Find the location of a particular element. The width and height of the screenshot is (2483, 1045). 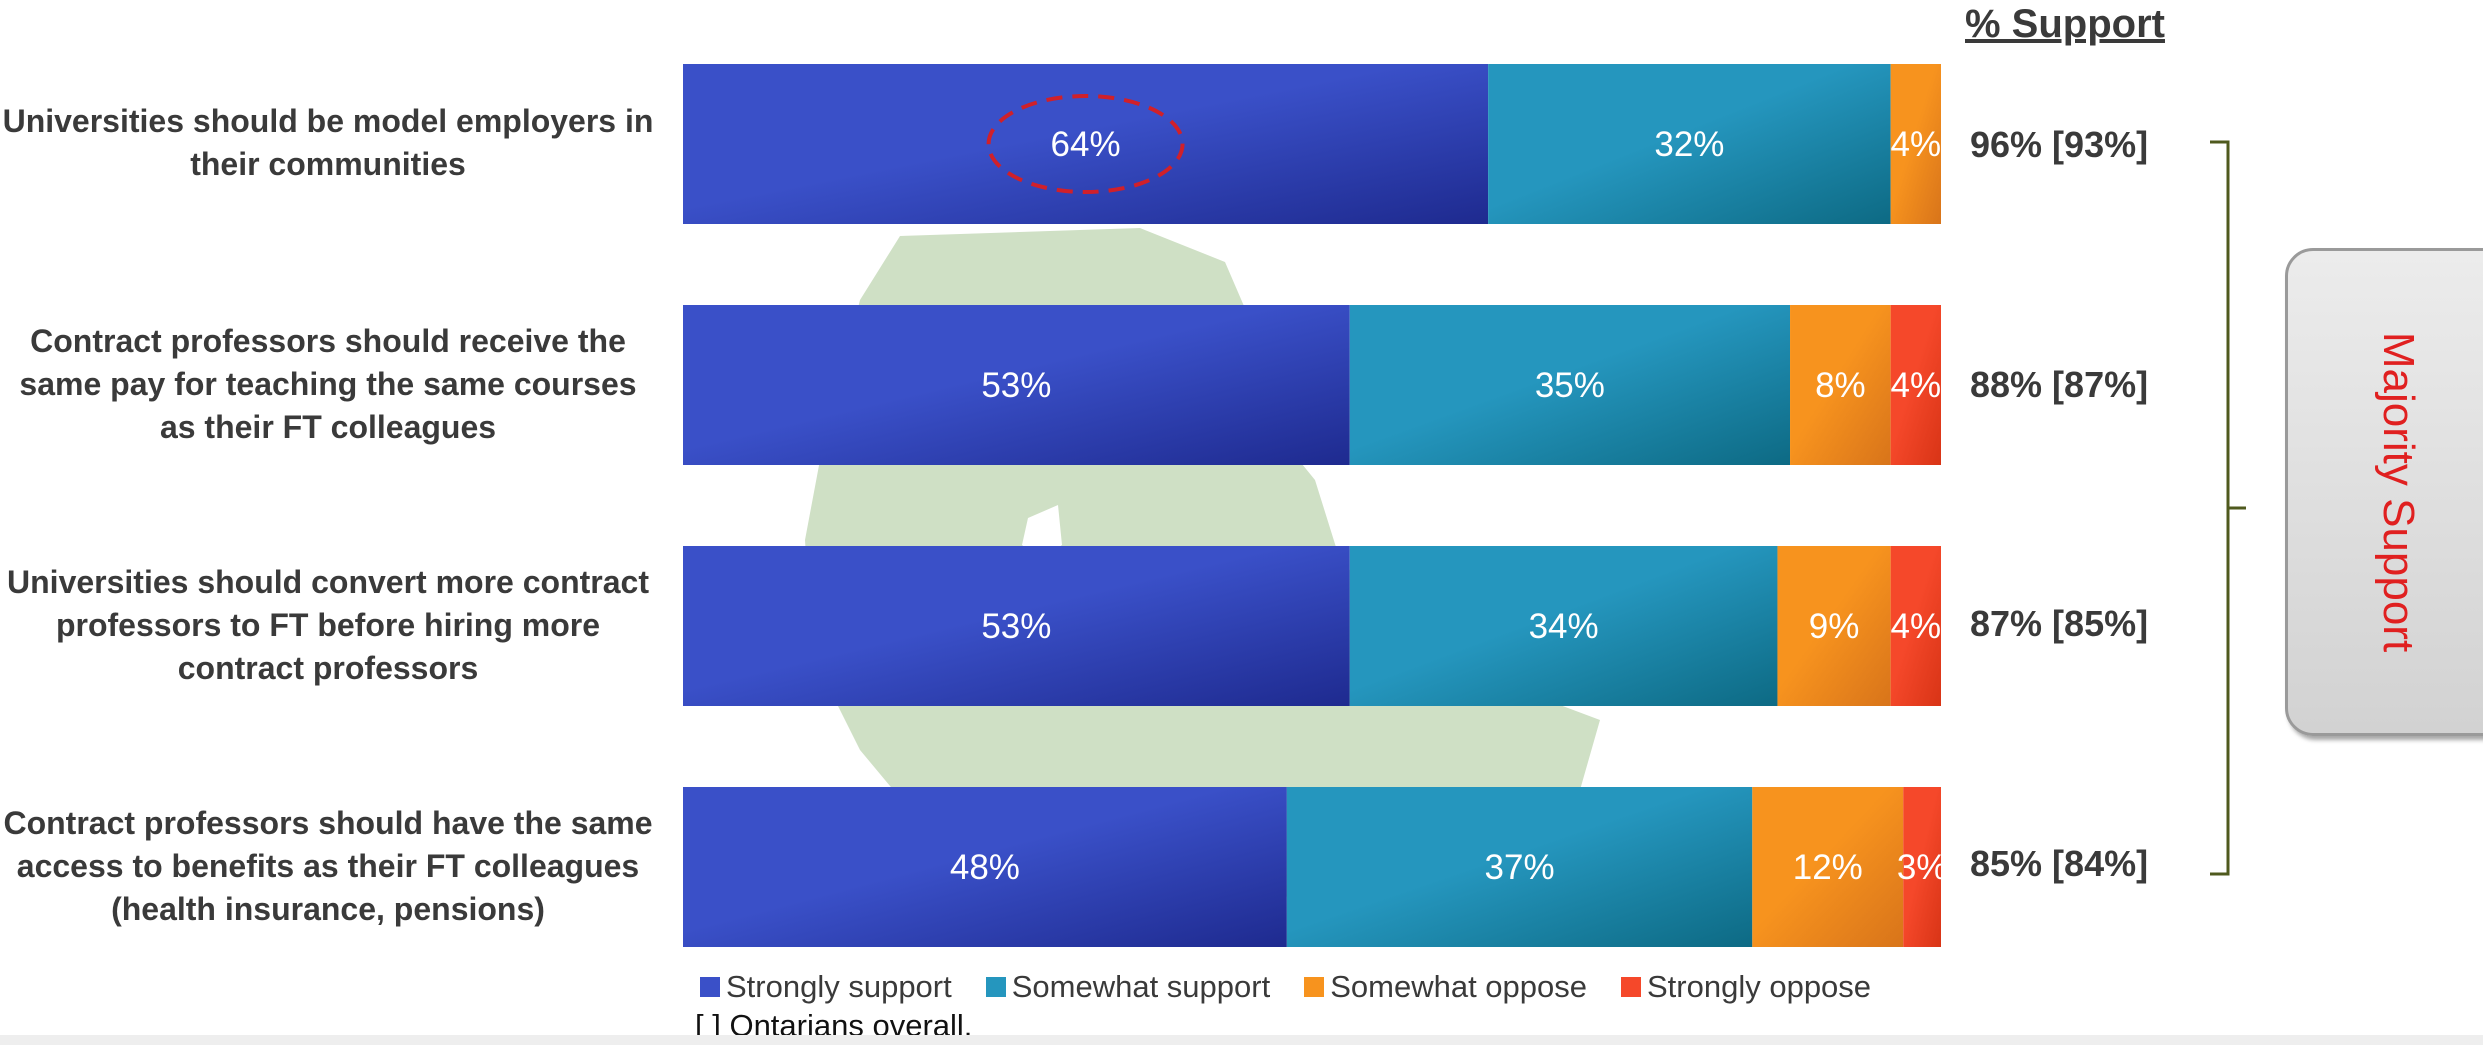

bar-label-somewhat-support-4: 37% is located at coordinates (1520, 867).